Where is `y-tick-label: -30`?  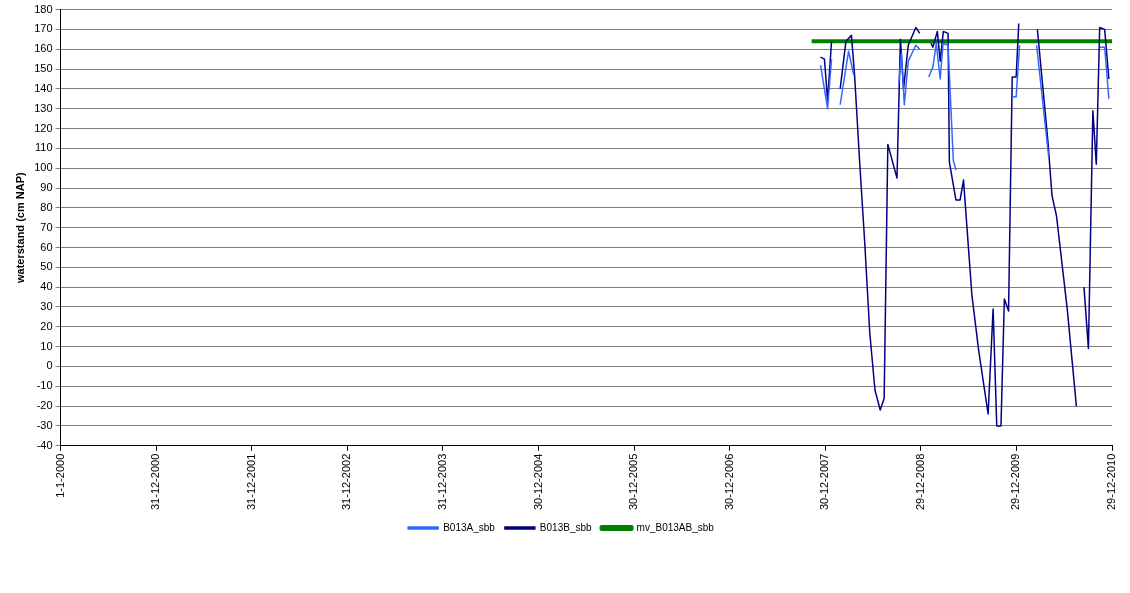
y-tick-label: -30 is located at coordinates (44, 424).